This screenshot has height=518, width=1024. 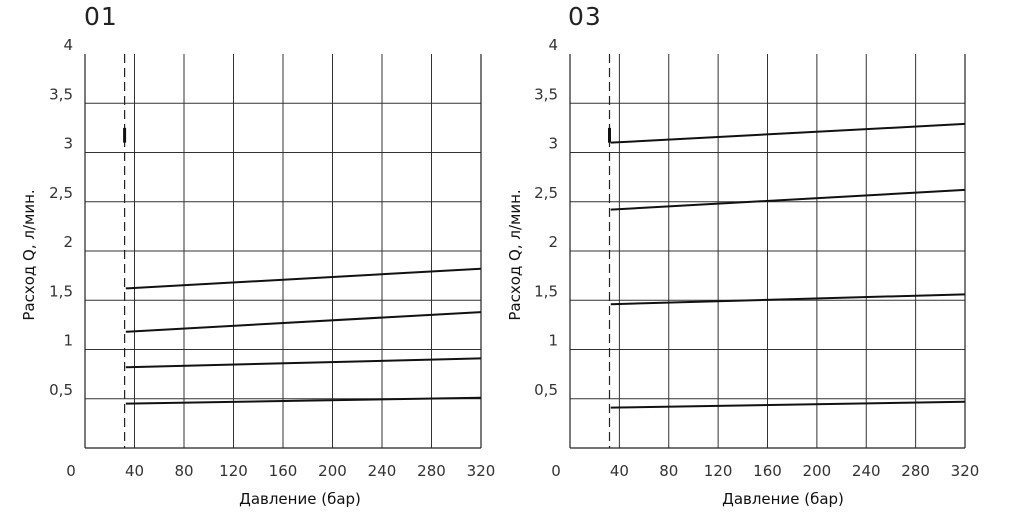 What do you see at coordinates (585, 16) in the screenshot?
I see `chart-title: 03` at bounding box center [585, 16].